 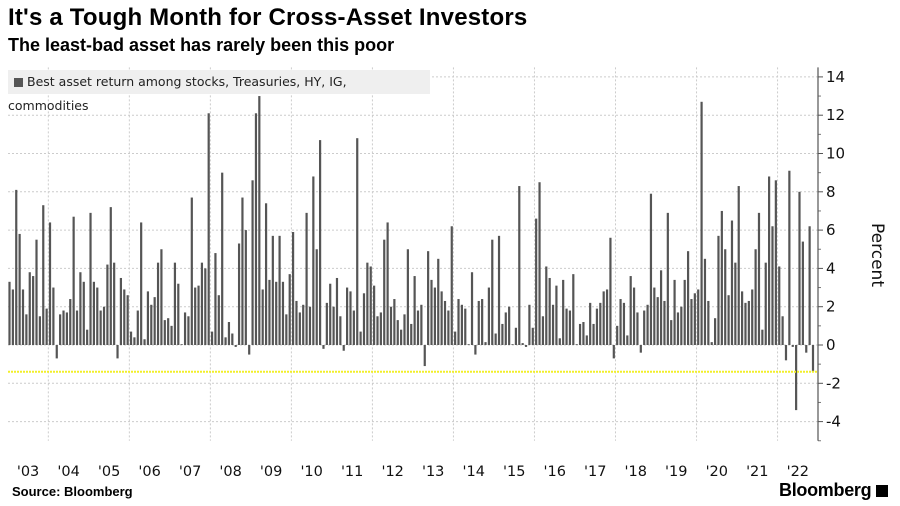 I want to click on x-tick-label: '13, so click(x=433, y=472).